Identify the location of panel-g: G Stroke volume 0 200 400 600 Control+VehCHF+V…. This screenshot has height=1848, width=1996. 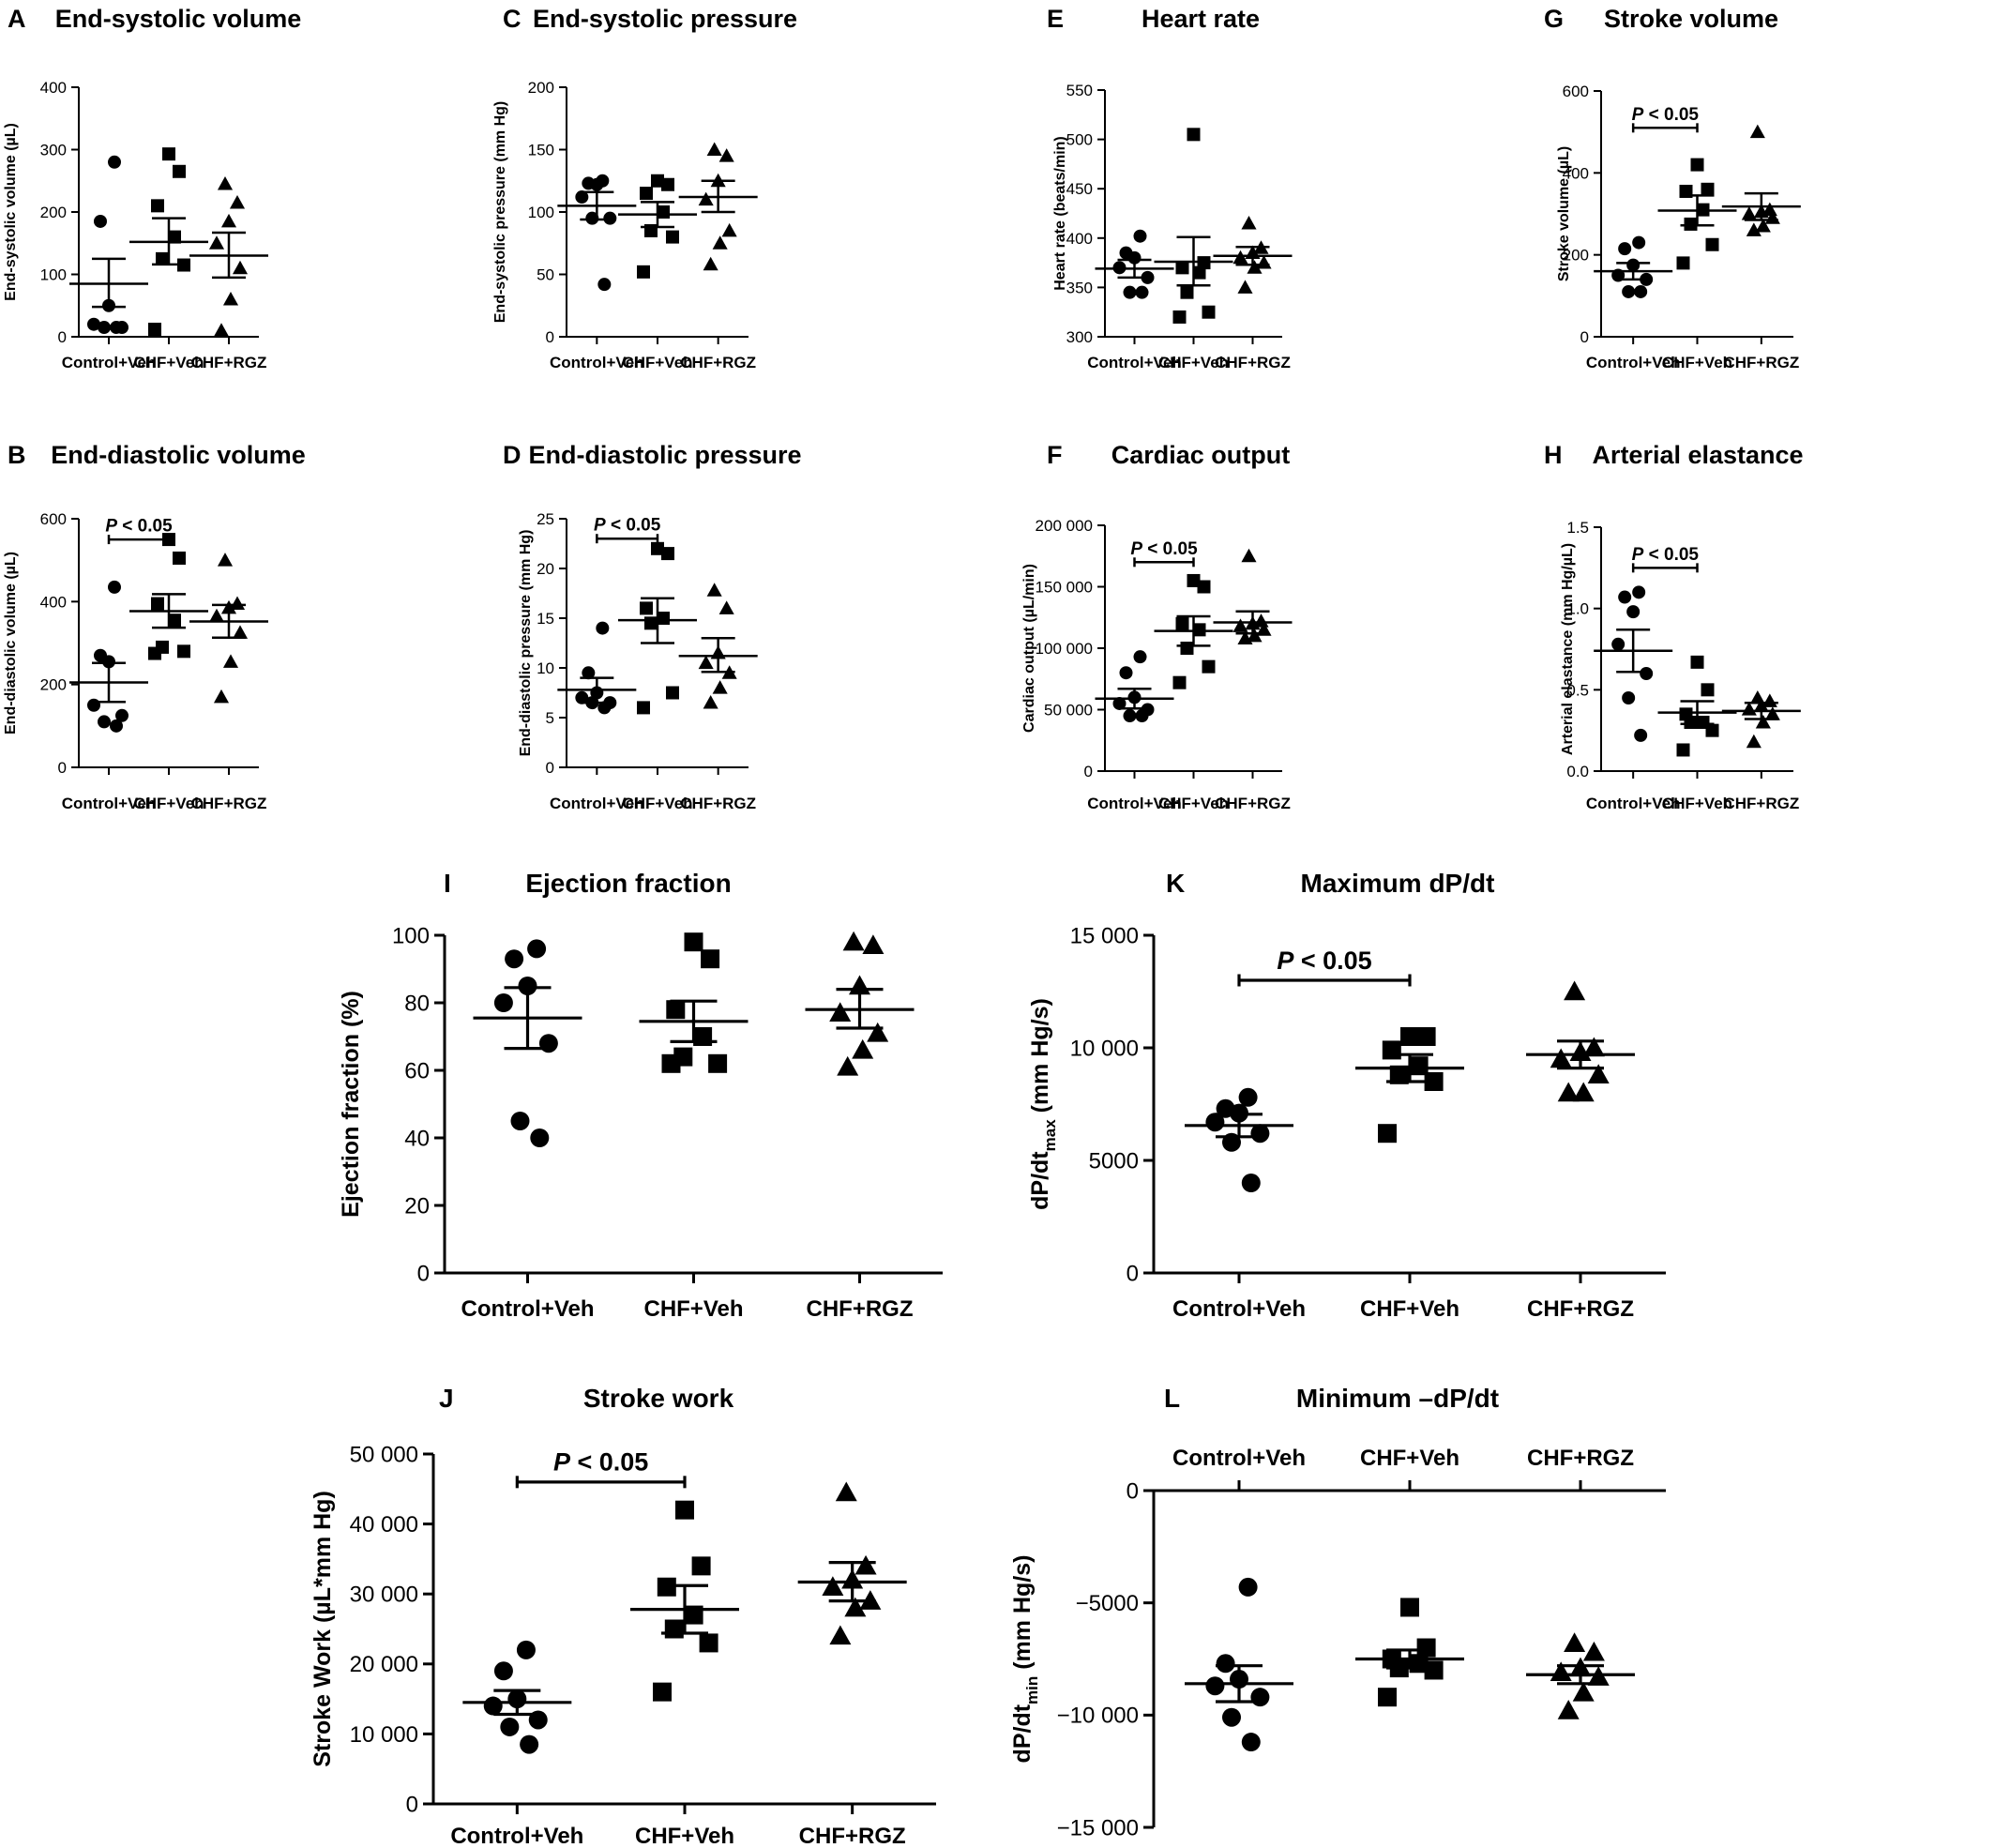
(1672, 188).